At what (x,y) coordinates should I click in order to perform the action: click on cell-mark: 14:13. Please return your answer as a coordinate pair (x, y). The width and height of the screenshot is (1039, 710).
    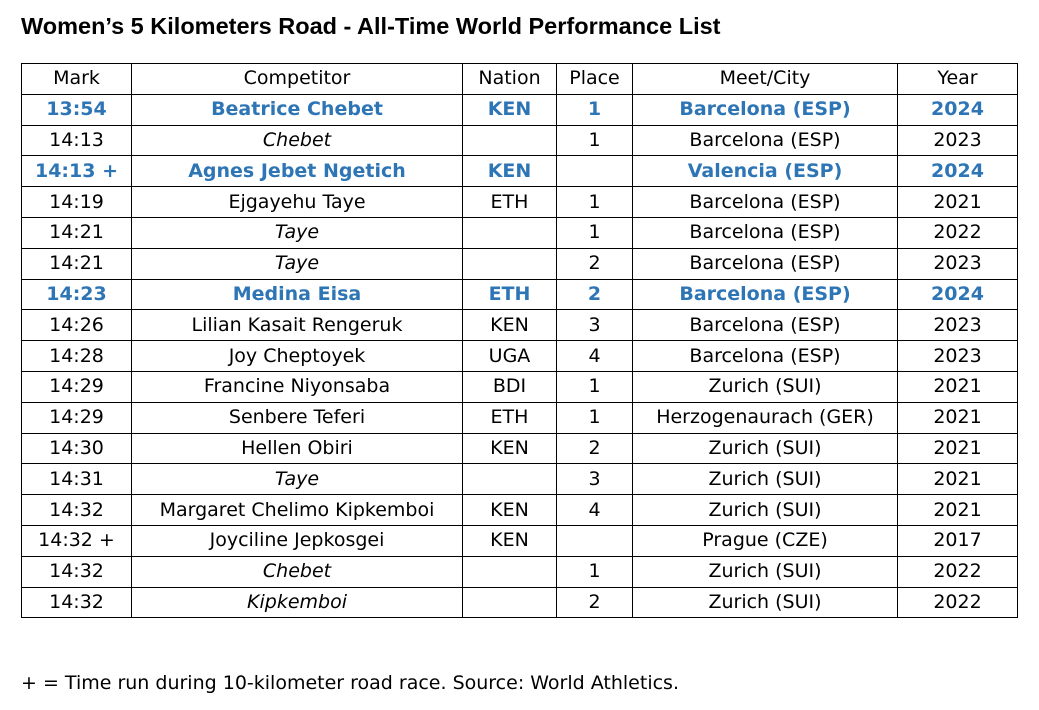
    Looking at the image, I should click on (76, 140).